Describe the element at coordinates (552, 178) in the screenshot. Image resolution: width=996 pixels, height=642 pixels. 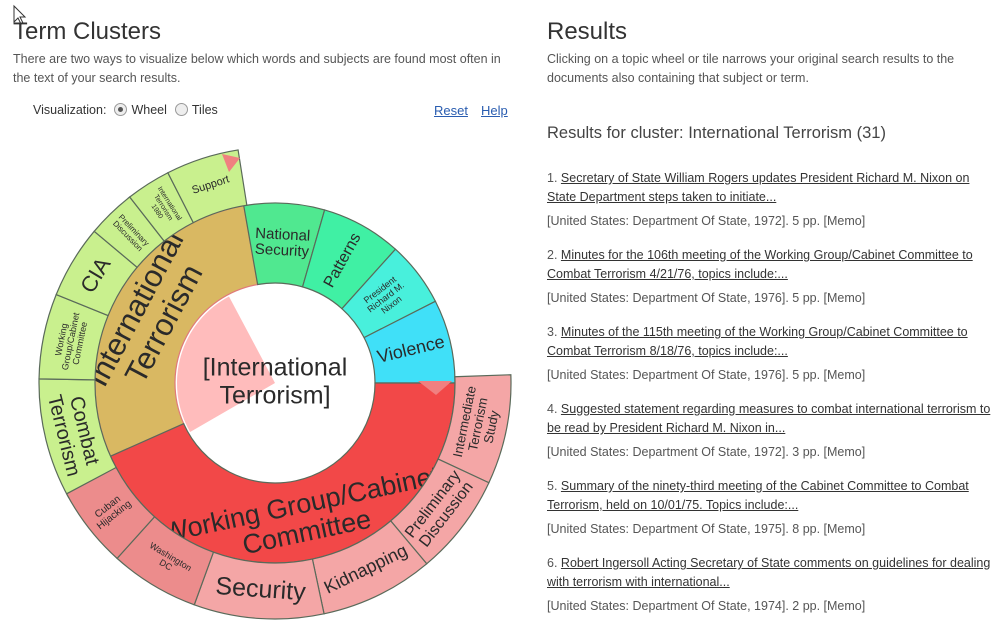
I see `result-number: 1.` at that location.